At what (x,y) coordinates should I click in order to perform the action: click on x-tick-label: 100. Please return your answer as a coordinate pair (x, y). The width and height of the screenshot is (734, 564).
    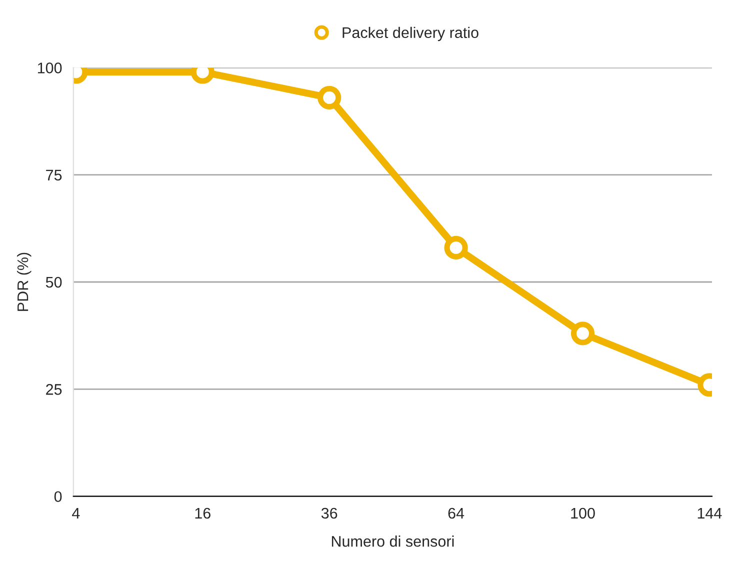
    Looking at the image, I should click on (583, 513).